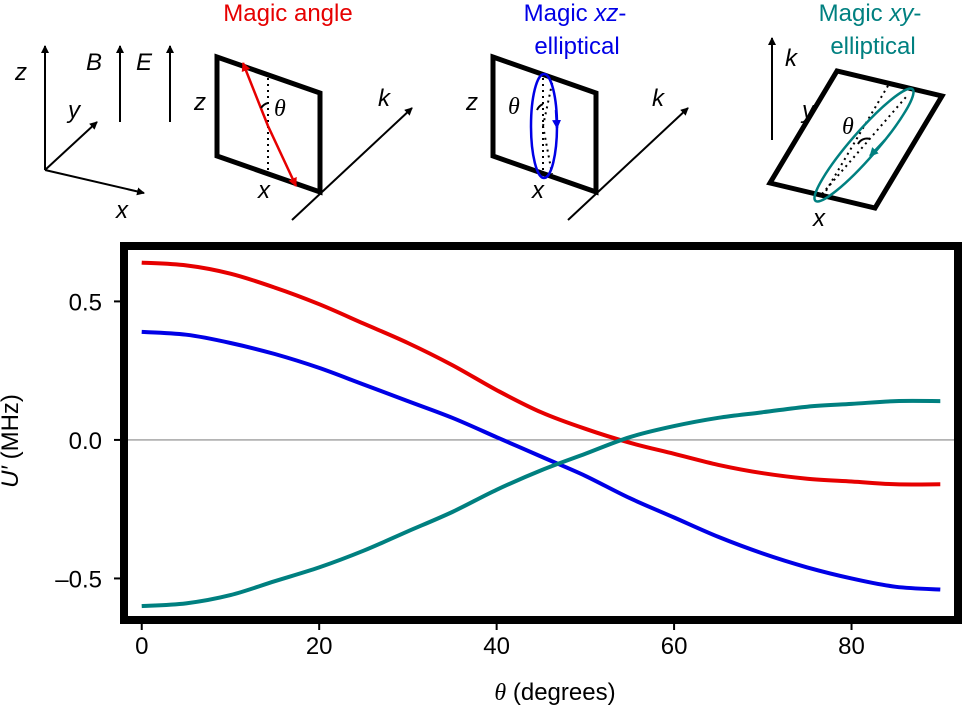 This screenshot has height=712, width=962. I want to click on magic-xz-rotation-arrow, so click(557, 119).